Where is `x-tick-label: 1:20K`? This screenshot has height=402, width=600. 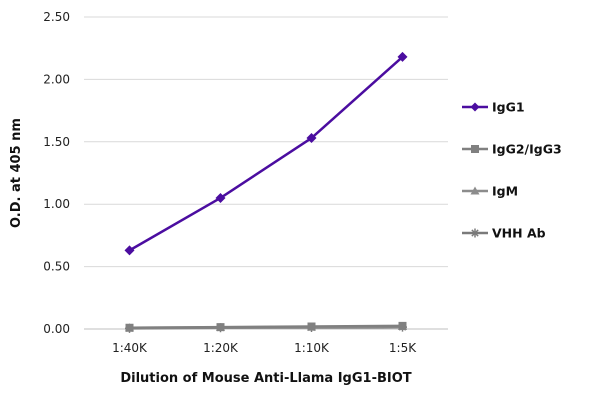 x-tick-label: 1:20K is located at coordinates (221, 348).